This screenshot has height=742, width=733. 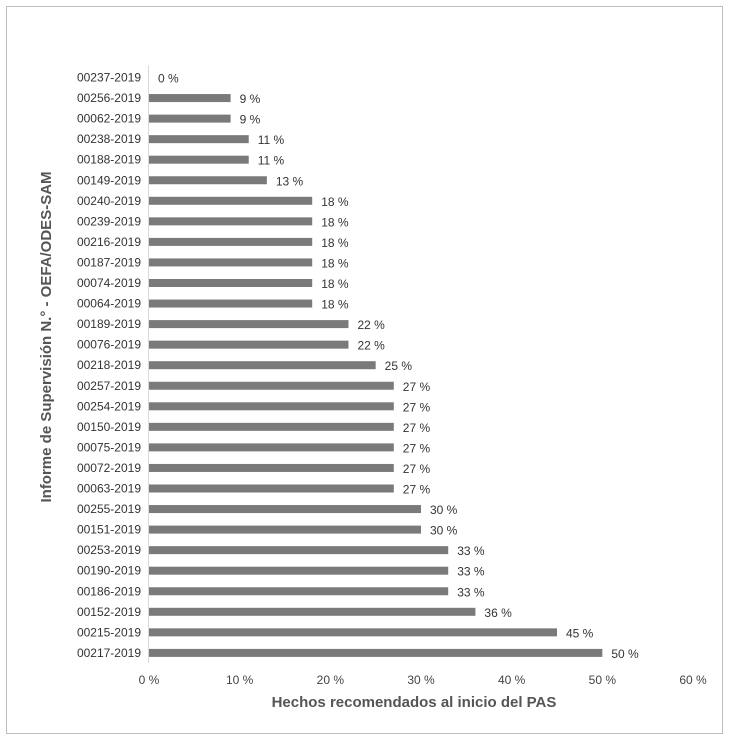 What do you see at coordinates (109, 406) in the screenshot?
I see `category-label: 00254-2019` at bounding box center [109, 406].